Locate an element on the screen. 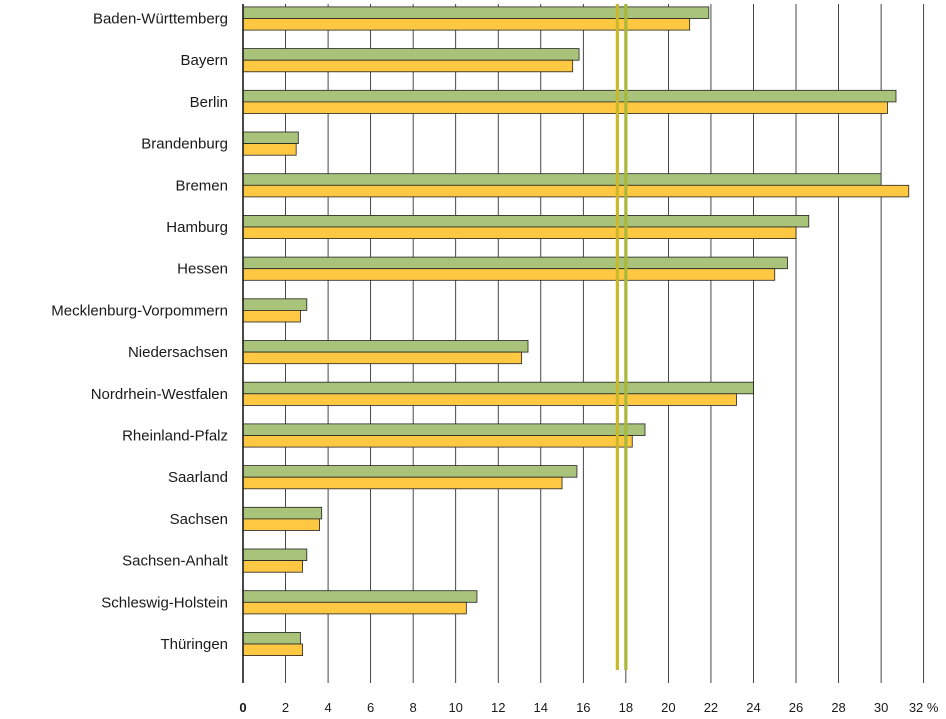  x-tick-label: 8 is located at coordinates (413, 707).